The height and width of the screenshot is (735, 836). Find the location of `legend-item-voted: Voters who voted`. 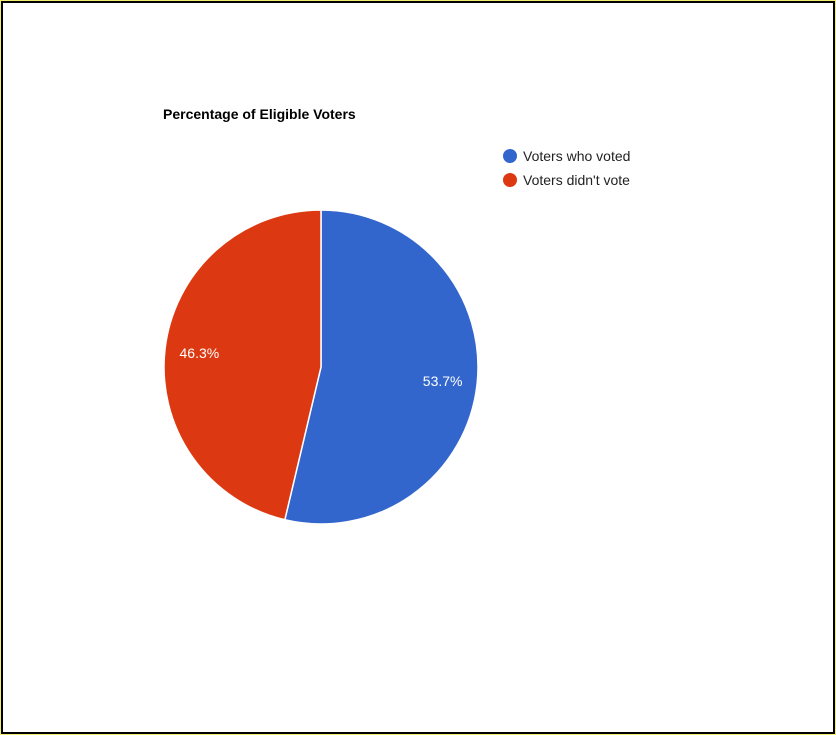

legend-item-voted: Voters who voted is located at coordinates (566, 156).